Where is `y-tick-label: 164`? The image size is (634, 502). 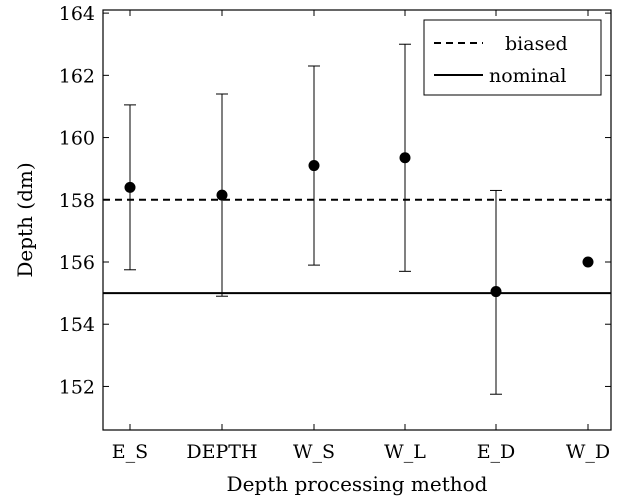 y-tick-label: 164 is located at coordinates (77, 14).